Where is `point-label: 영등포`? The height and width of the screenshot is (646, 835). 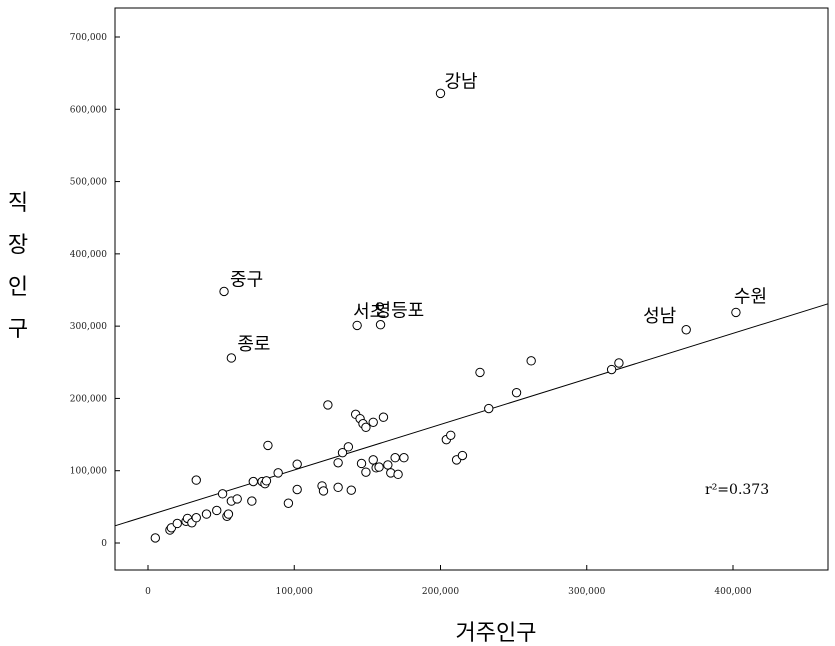 point-label: 영등포 is located at coordinates (400, 311).